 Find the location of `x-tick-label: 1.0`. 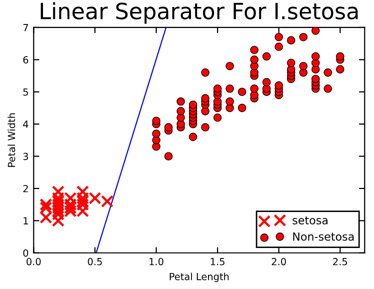

x-tick-label: 1.0 is located at coordinates (157, 262).